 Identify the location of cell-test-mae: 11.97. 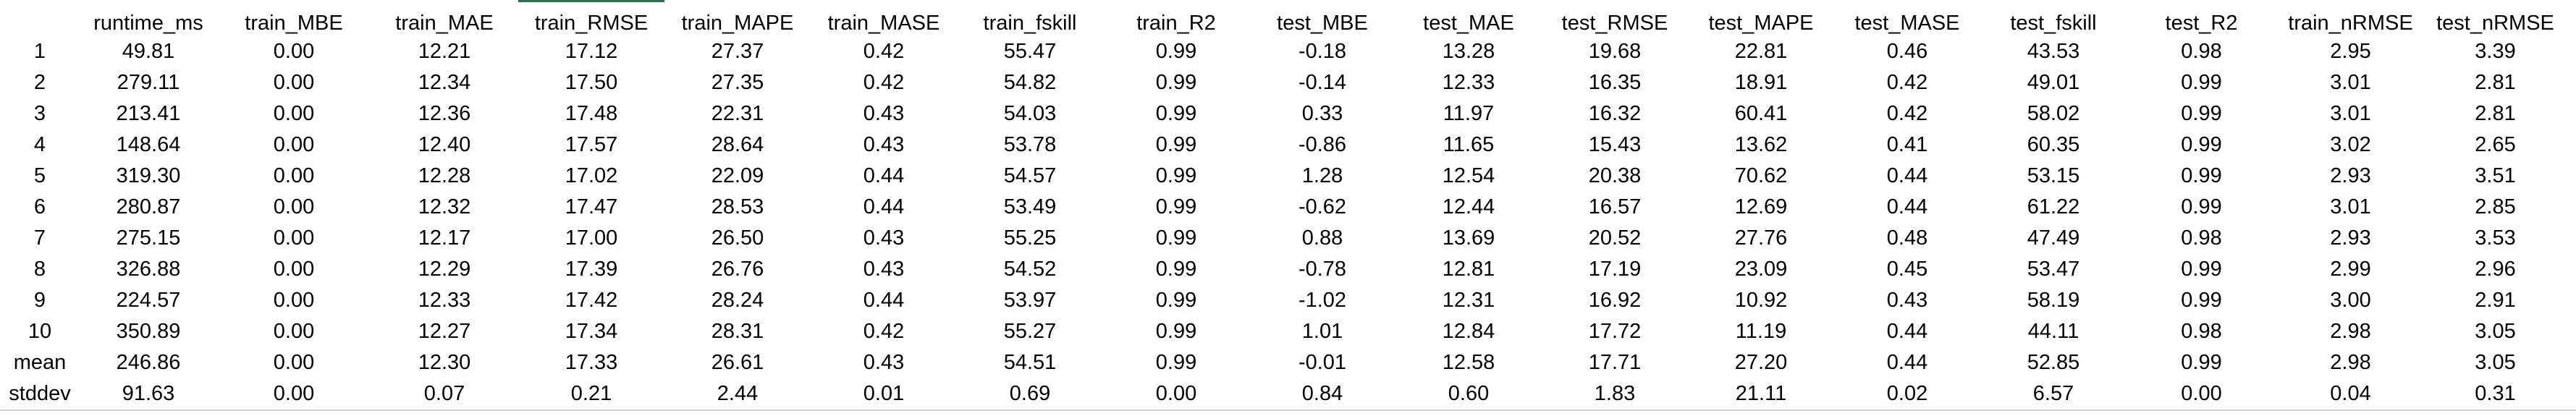
(1469, 113).